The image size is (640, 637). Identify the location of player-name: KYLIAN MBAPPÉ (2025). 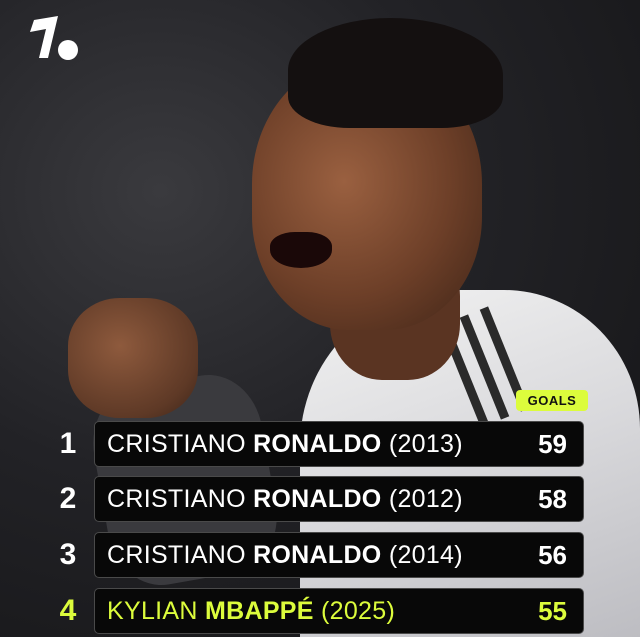
(251, 611).